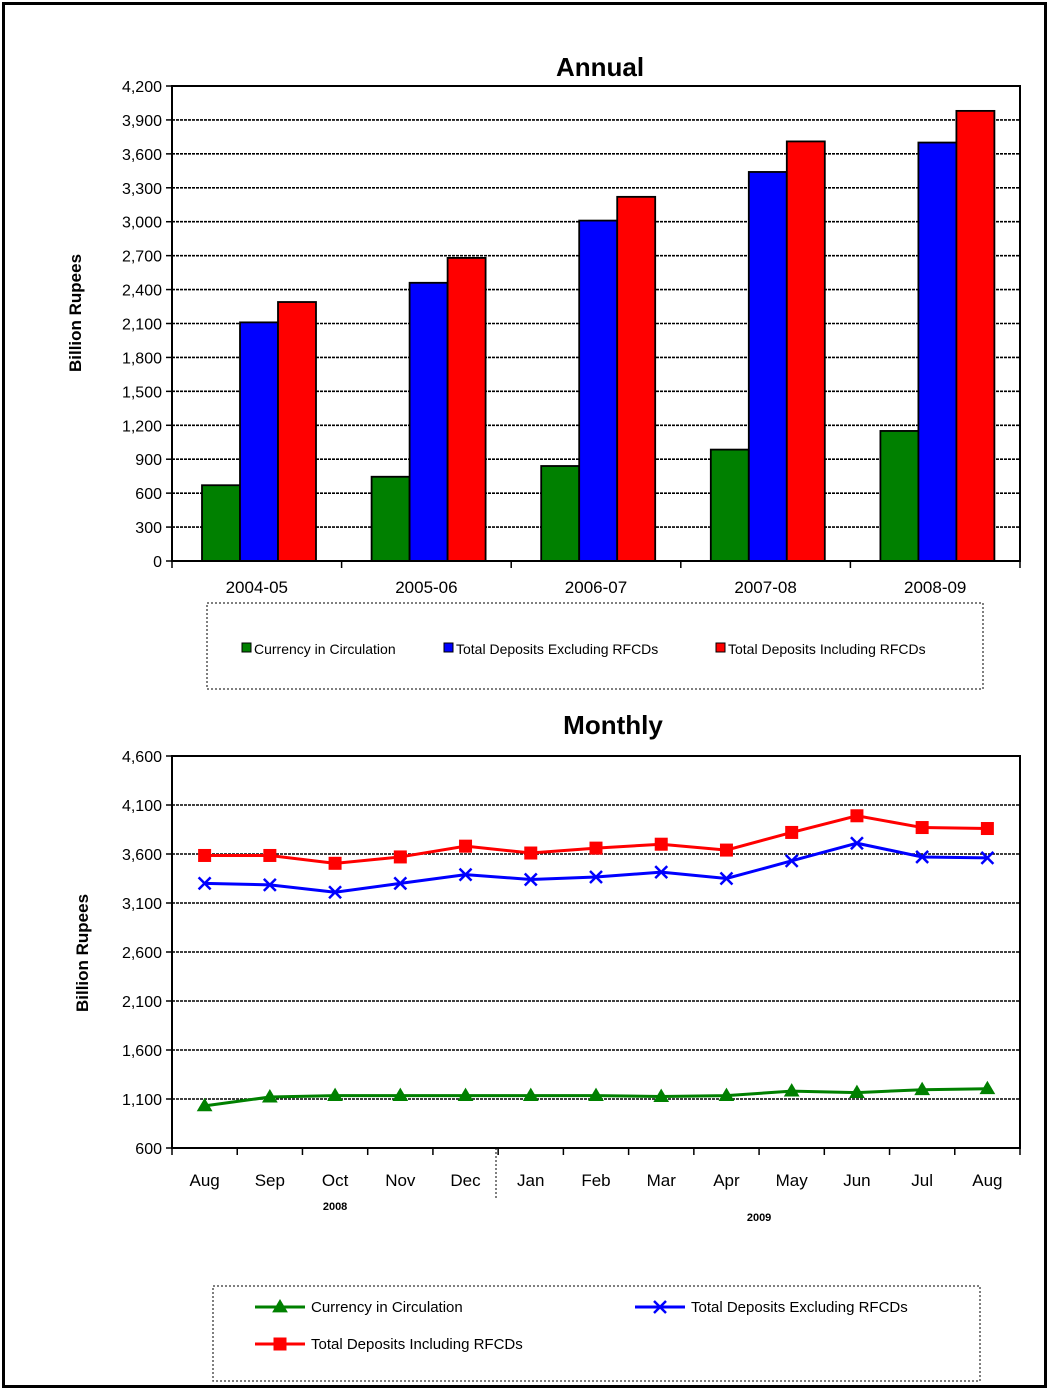 This screenshot has width=1053, height=1392. I want to click on annual-x-ticks: 2004-05 2005-06 2006-07 2007-08 2008-09, so click(596, 579).